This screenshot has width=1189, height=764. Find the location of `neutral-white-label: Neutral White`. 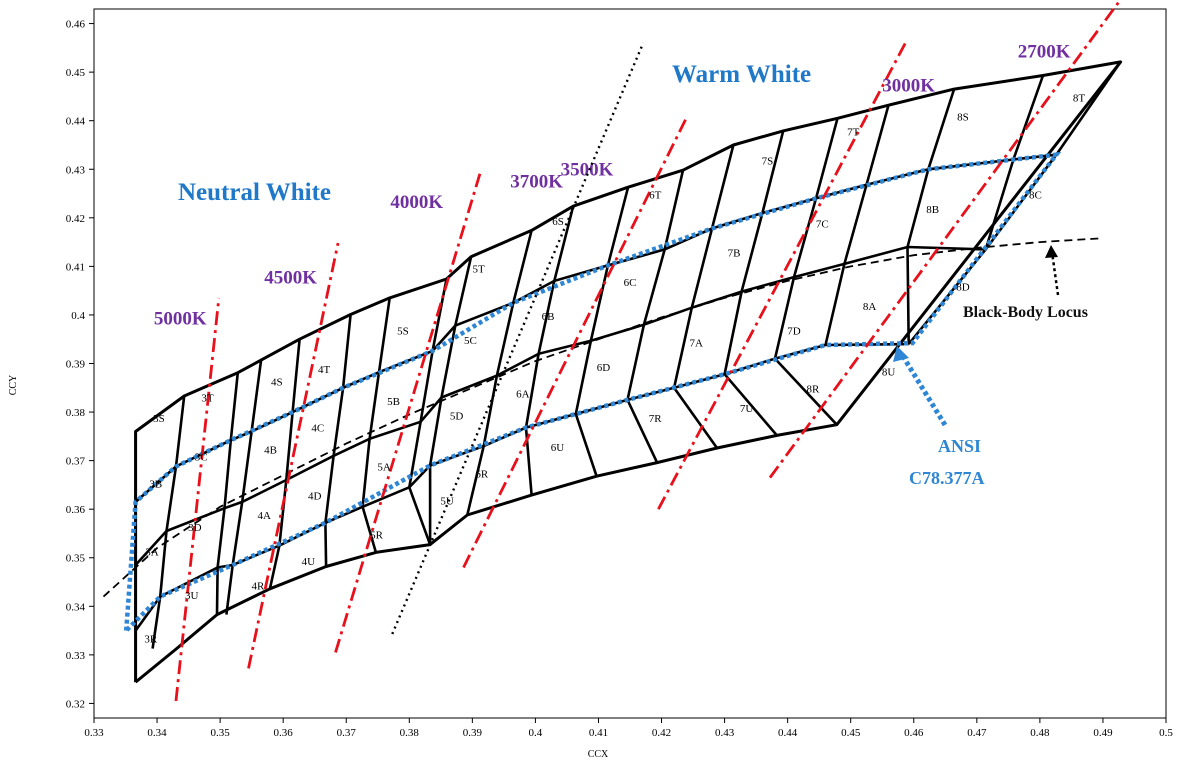

neutral-white-label: Neutral White is located at coordinates (254, 192).